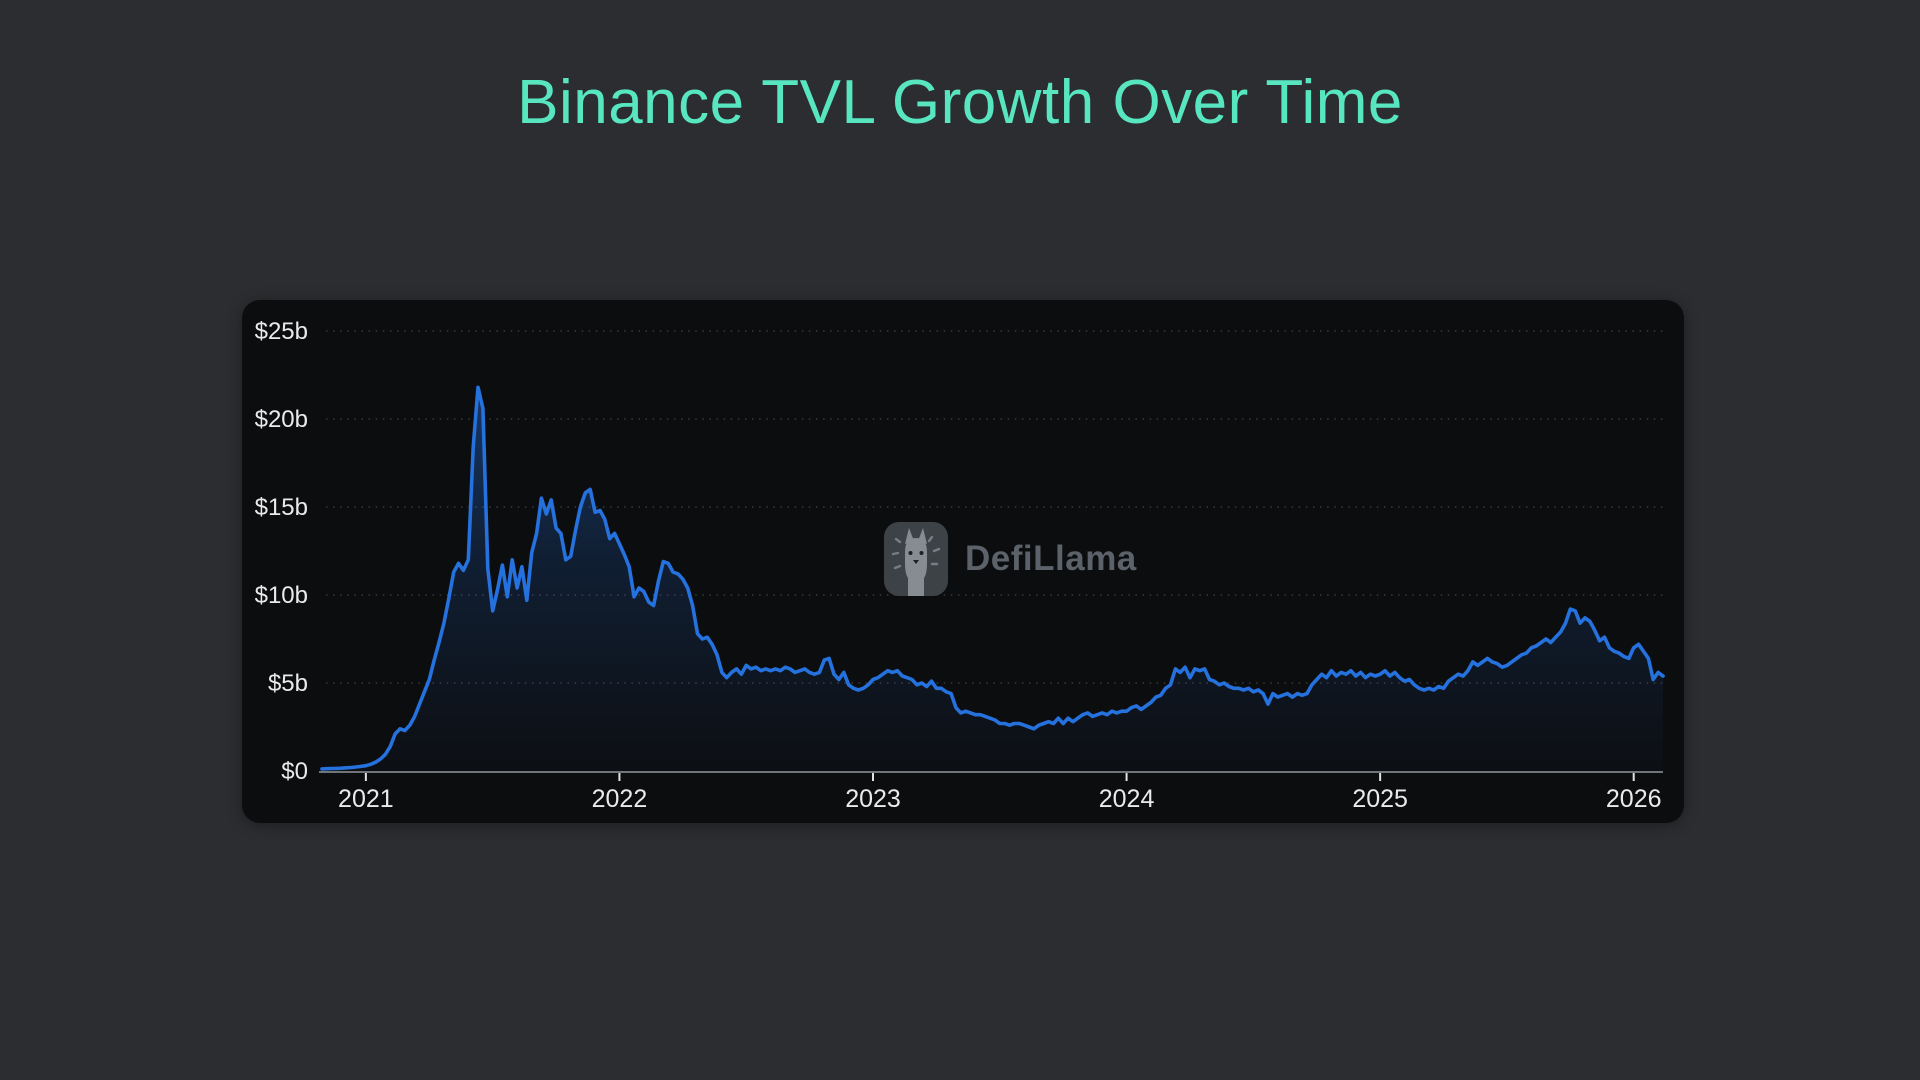 Image resolution: width=1920 pixels, height=1080 pixels. I want to click on y-axis-labels: $0 $5b $10b $15b $20b $25b, so click(281, 551).